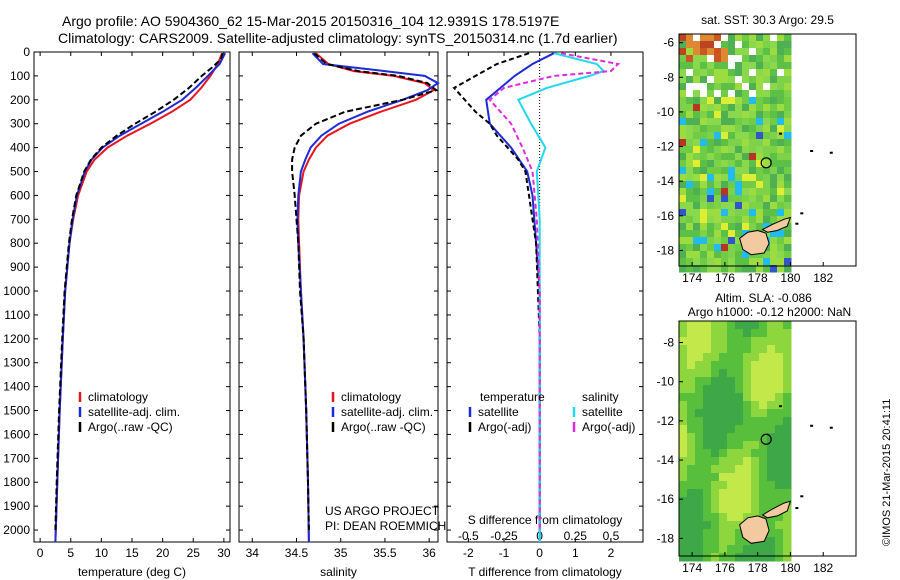  What do you see at coordinates (368, 297) in the screenshot?
I see `series-line-salinity` at bounding box center [368, 297].